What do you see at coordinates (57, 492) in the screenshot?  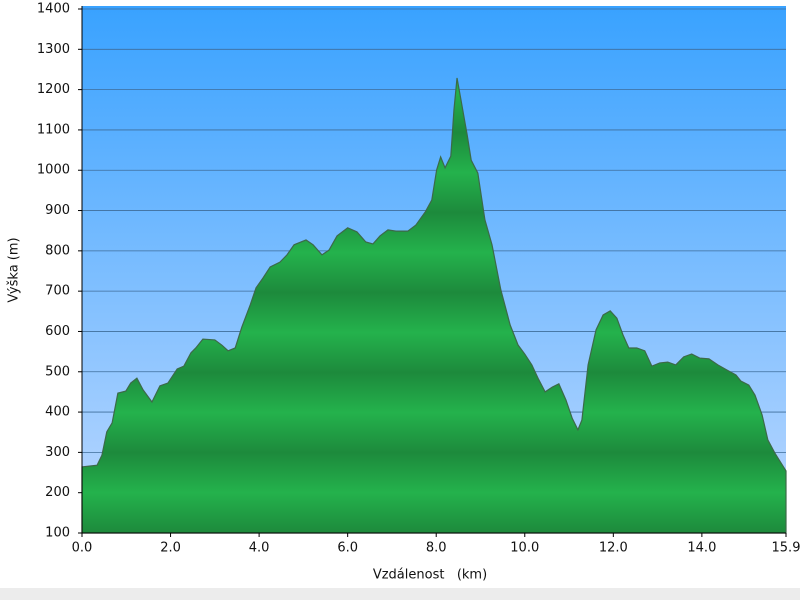 I see `y-tick-label: 200` at bounding box center [57, 492].